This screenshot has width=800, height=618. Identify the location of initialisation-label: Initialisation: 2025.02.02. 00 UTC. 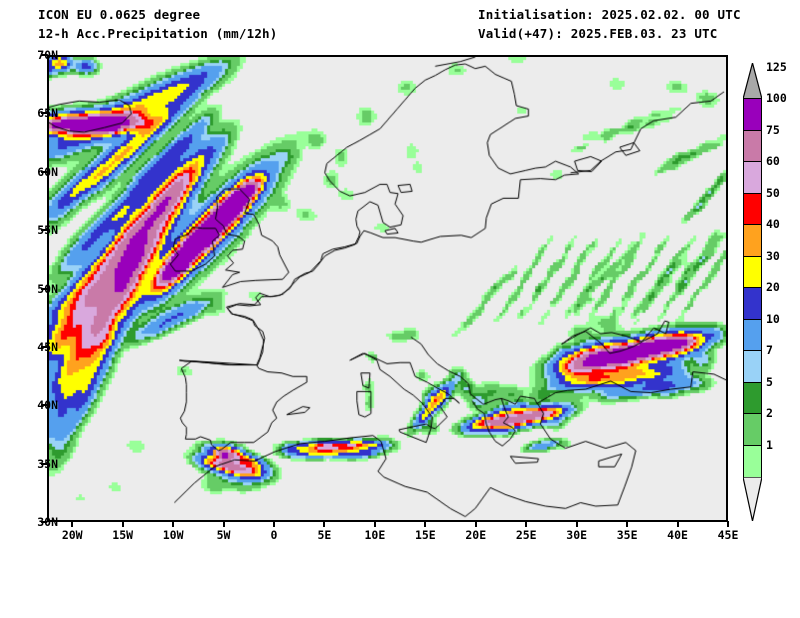
(609, 14).